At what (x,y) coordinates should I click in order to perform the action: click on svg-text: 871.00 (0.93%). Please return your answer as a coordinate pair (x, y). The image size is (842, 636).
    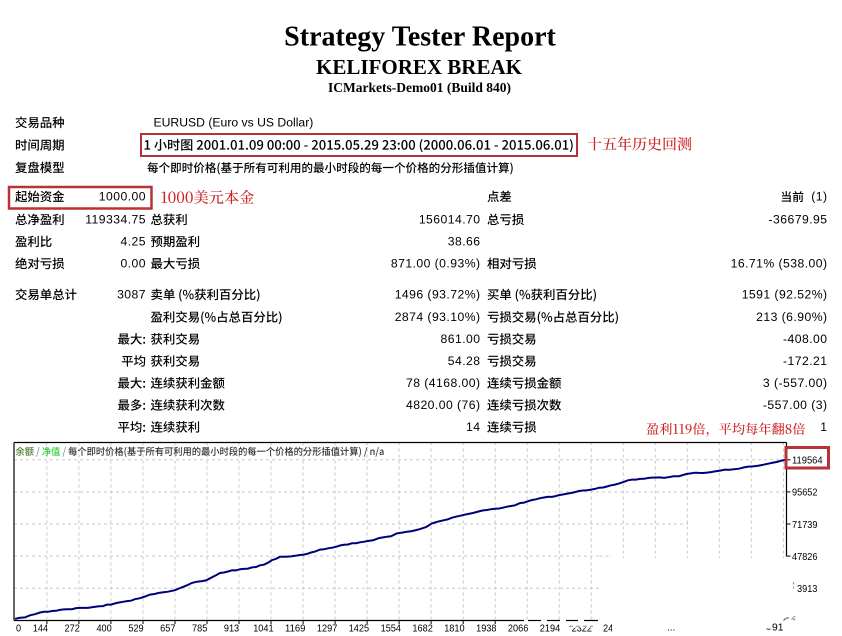
    Looking at the image, I should click on (436, 264).